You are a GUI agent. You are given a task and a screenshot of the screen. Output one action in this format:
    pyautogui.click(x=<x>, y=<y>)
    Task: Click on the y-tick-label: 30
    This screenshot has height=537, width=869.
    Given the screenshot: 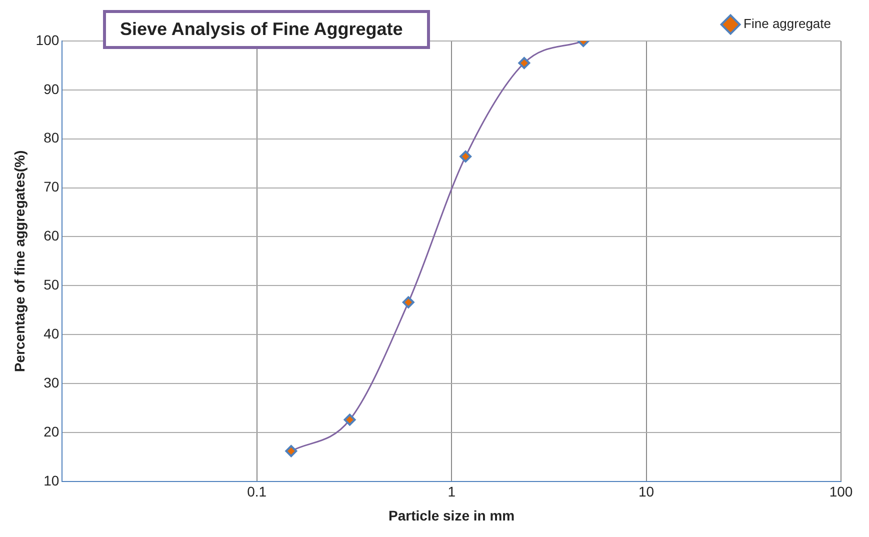 What is the action you would take?
    pyautogui.click(x=52, y=382)
    